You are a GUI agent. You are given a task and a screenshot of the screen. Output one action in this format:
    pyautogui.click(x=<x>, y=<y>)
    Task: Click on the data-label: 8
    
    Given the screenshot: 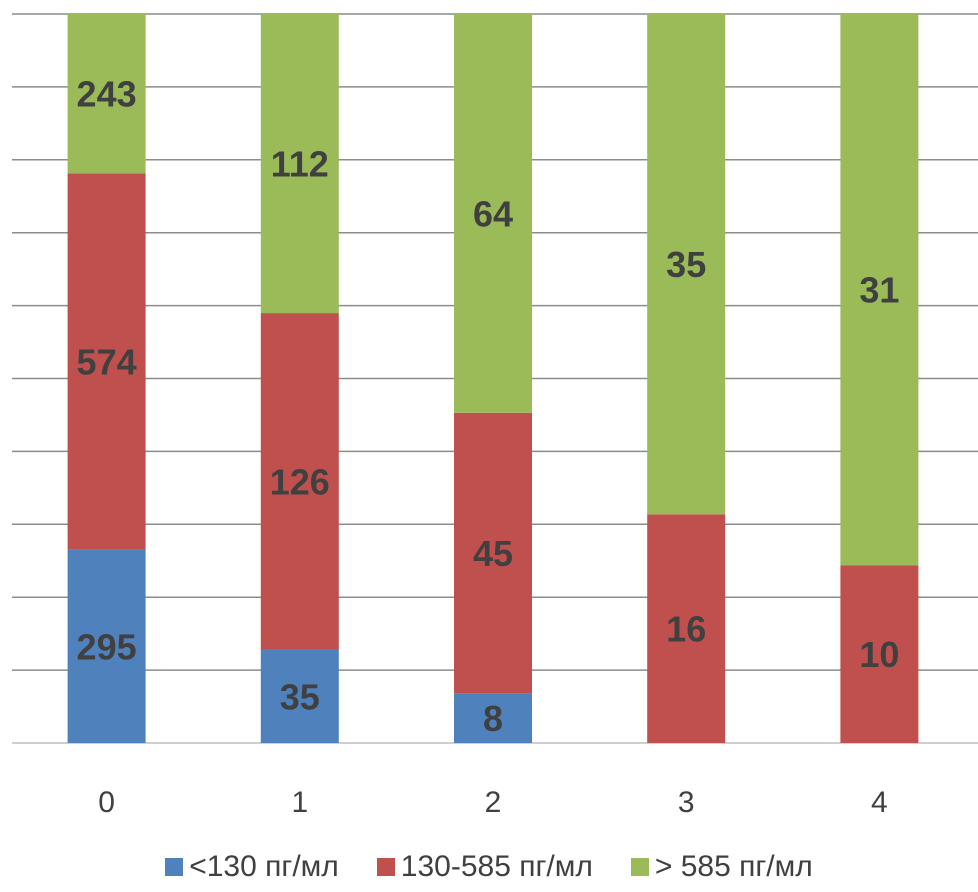 What is the action you would take?
    pyautogui.click(x=493, y=718)
    